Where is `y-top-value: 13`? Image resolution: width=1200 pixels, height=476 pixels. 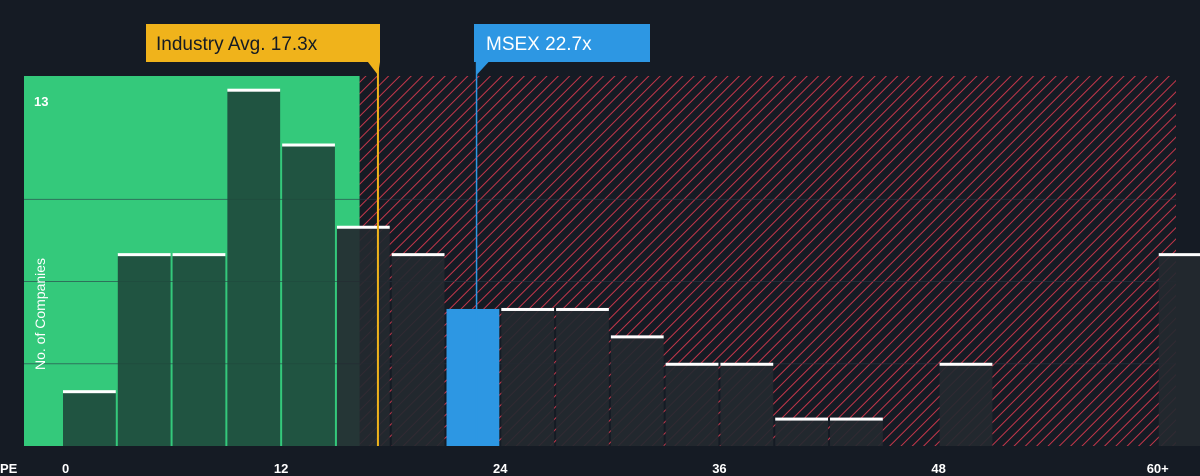
y-top-value: 13 is located at coordinates (41, 101).